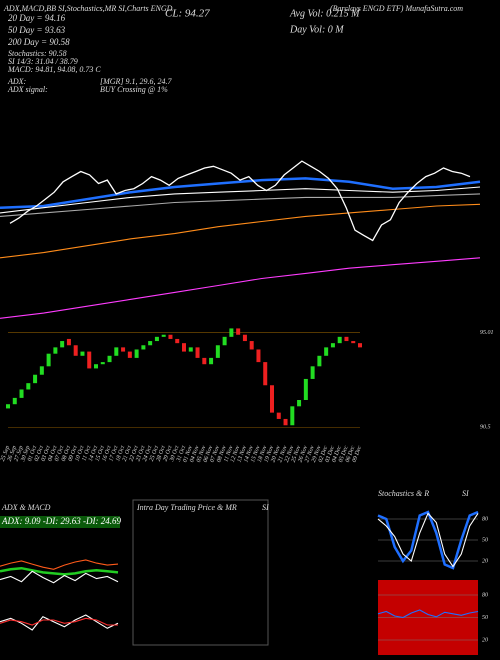 This screenshot has height=660, width=500. What do you see at coordinates (66, 454) in the screenshot?
I see `x-tick-label: 08 Oct` at bounding box center [66, 454].